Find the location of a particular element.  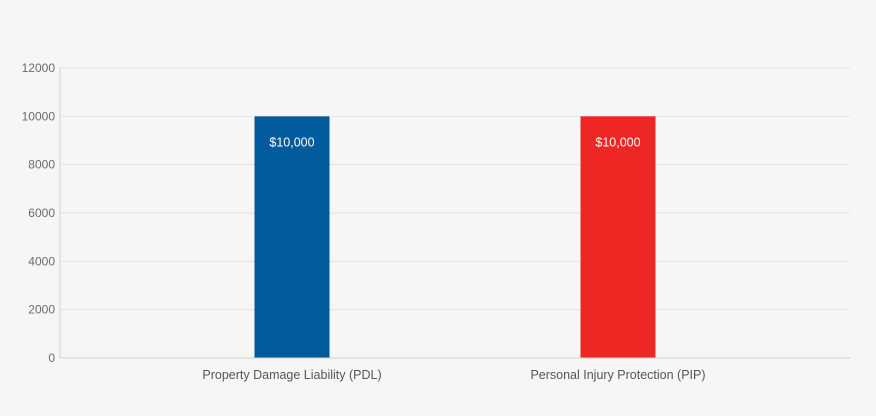

x-category-label: Property Damage Liability (PDL) is located at coordinates (291, 375).